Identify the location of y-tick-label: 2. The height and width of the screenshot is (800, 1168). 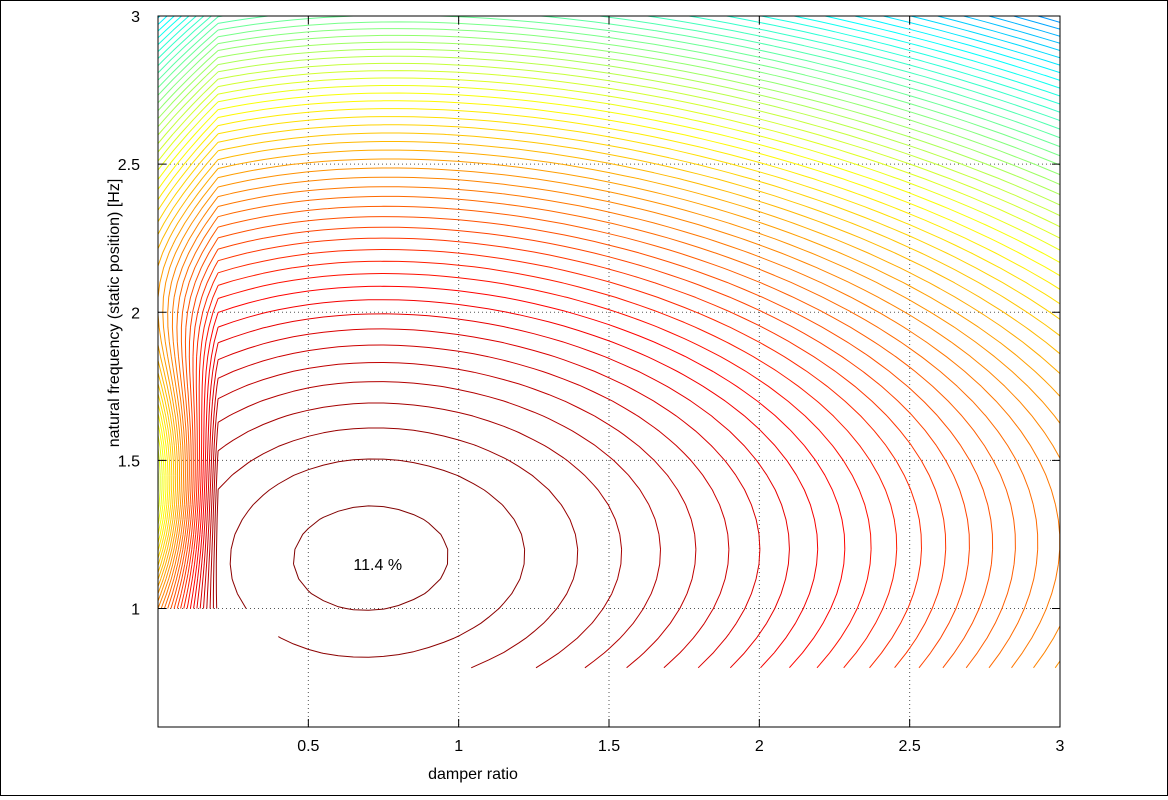
(135, 313).